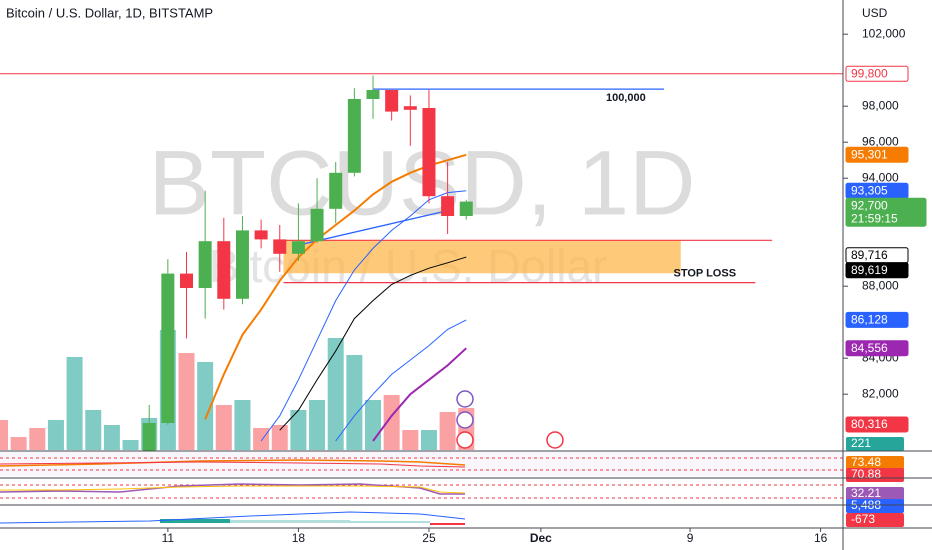  Describe the element at coordinates (482, 257) in the screenshot. I see `zone` at that location.